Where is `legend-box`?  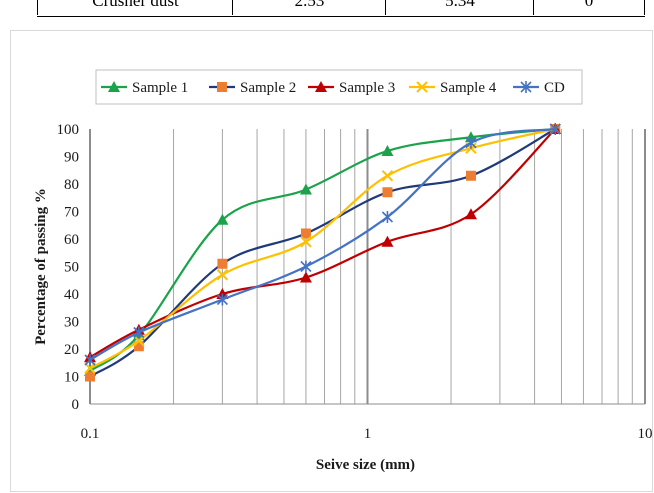 legend-box is located at coordinates (339, 87).